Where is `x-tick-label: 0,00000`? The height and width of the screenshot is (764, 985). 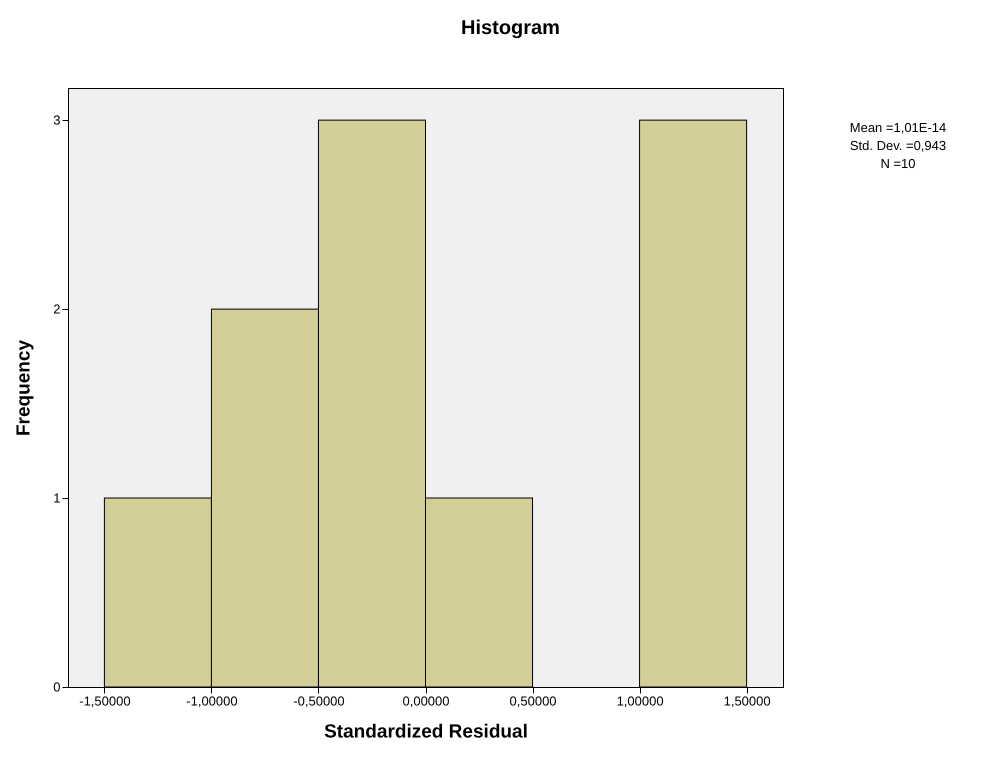 x-tick-label: 0,00000 is located at coordinates (426, 701).